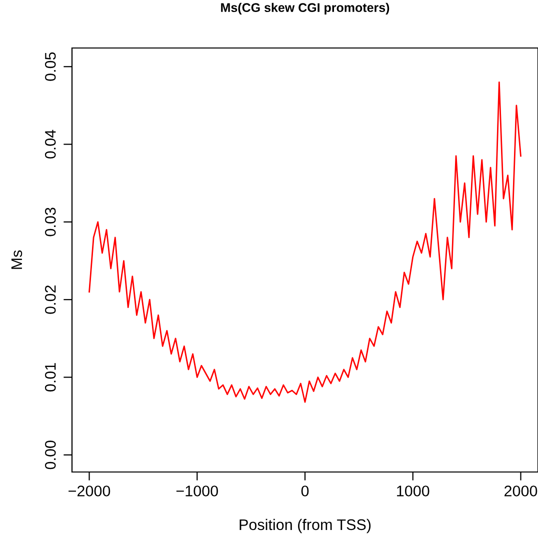 Image resolution: width=538 pixels, height=534 pixels. Describe the element at coordinates (521, 491) in the screenshot. I see `x-tick-label: 2000` at that location.